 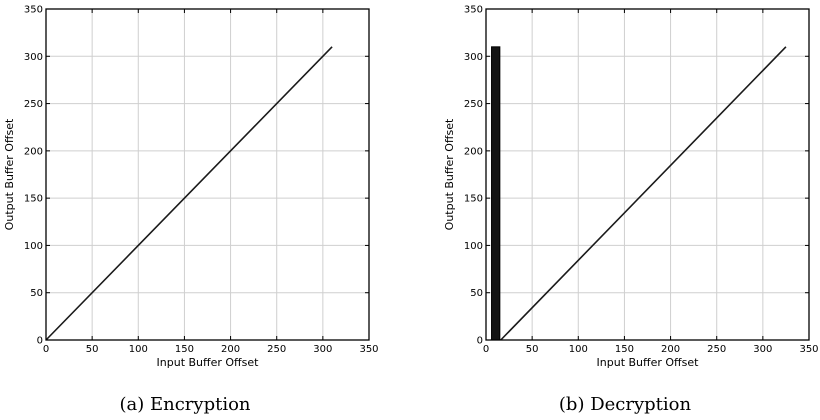 I want to click on figure-caption: (a) Encryption, so click(x=184, y=404).